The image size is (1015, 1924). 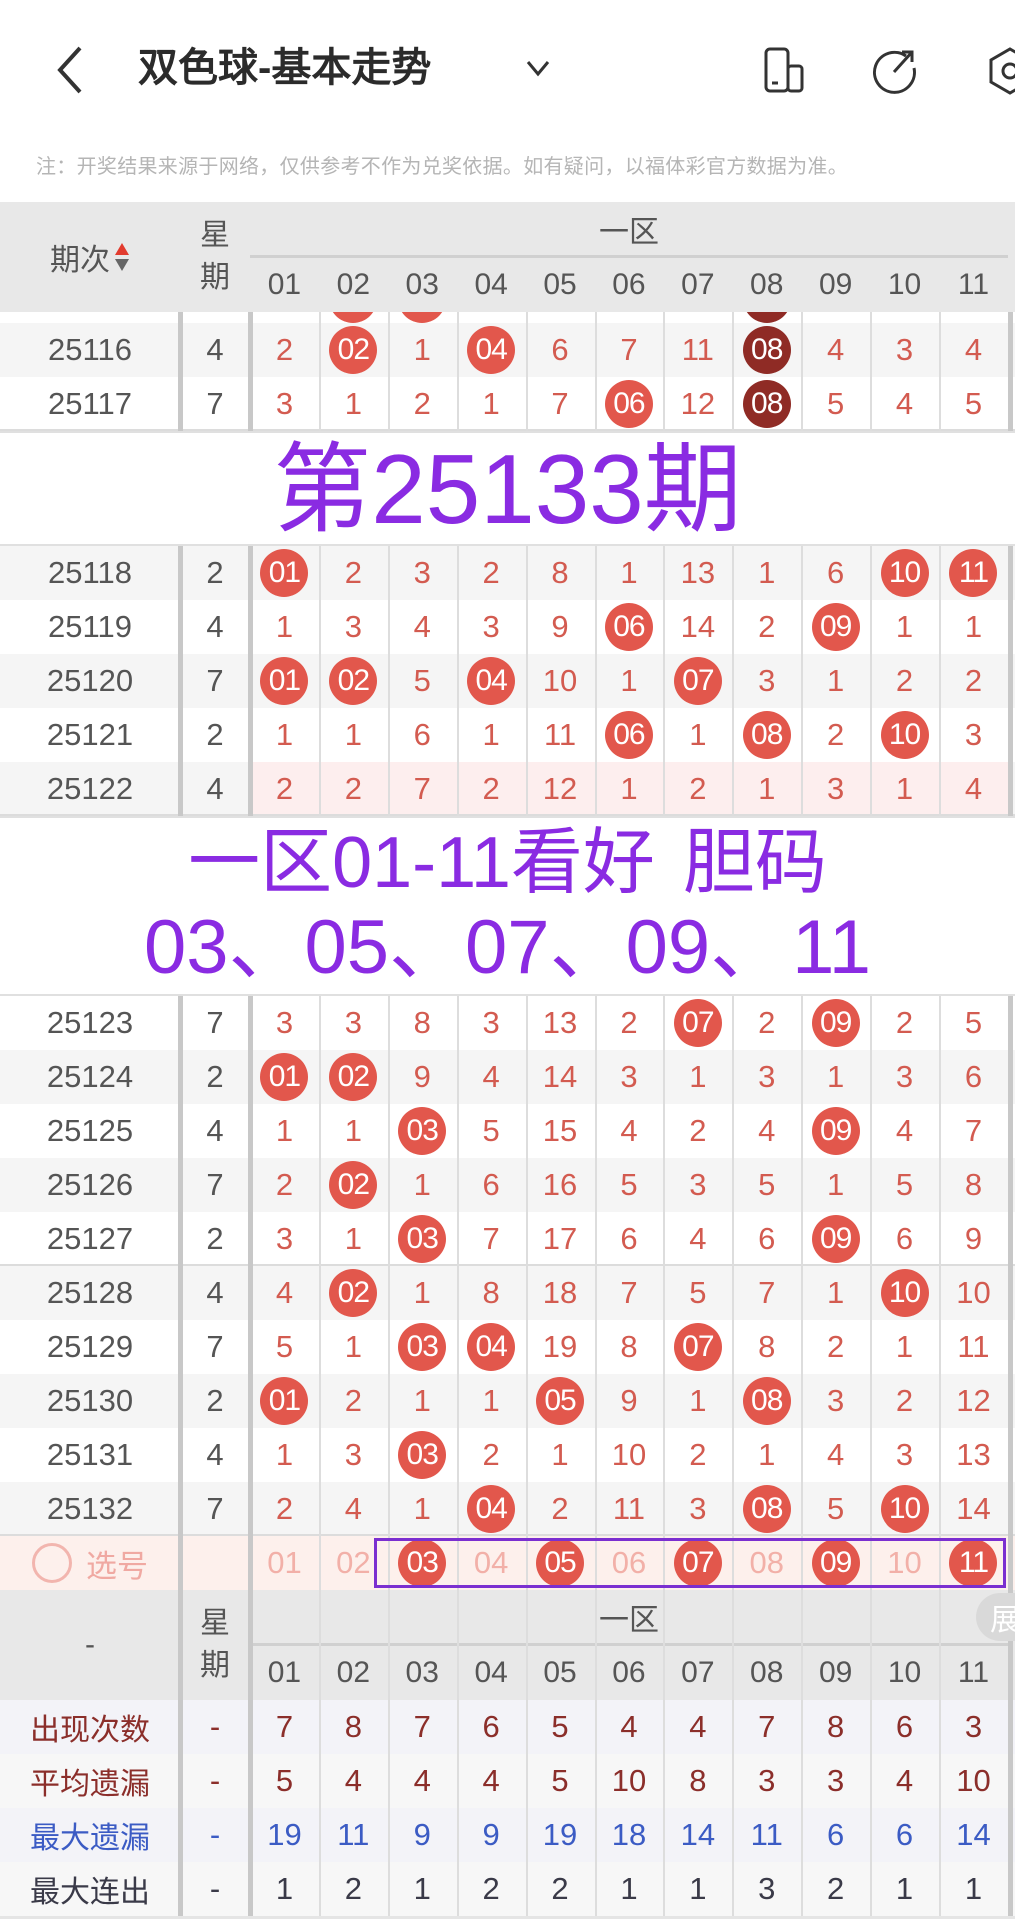 What do you see at coordinates (422, 1563) in the screenshot?
I see `select-ball-03: 03` at bounding box center [422, 1563].